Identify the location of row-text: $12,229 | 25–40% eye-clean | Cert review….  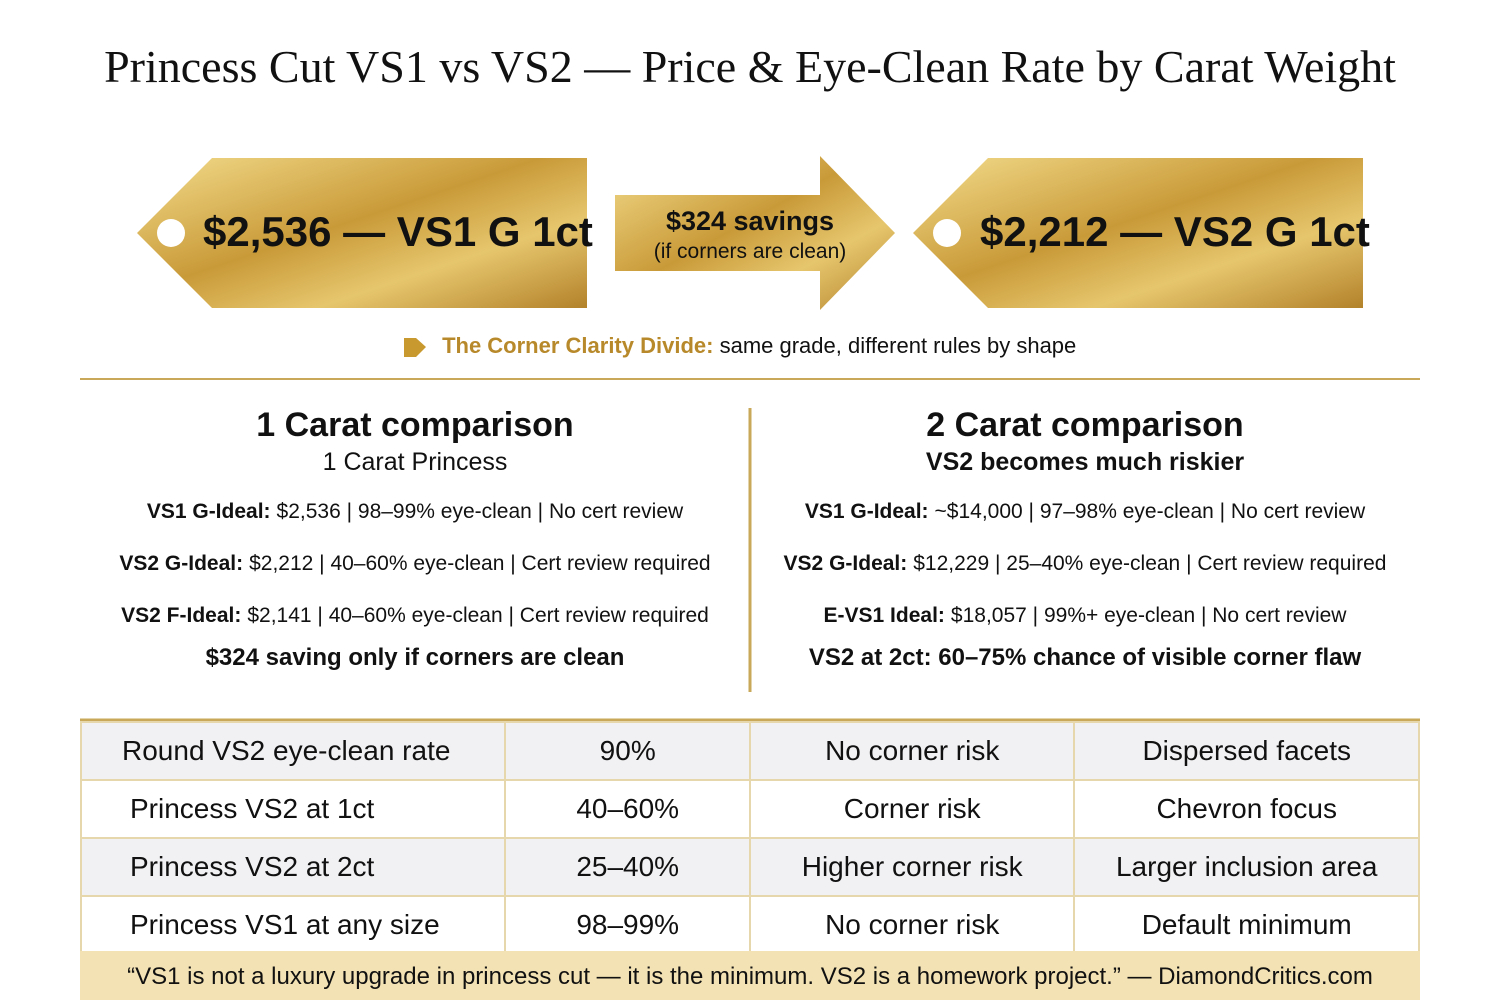
(1150, 563).